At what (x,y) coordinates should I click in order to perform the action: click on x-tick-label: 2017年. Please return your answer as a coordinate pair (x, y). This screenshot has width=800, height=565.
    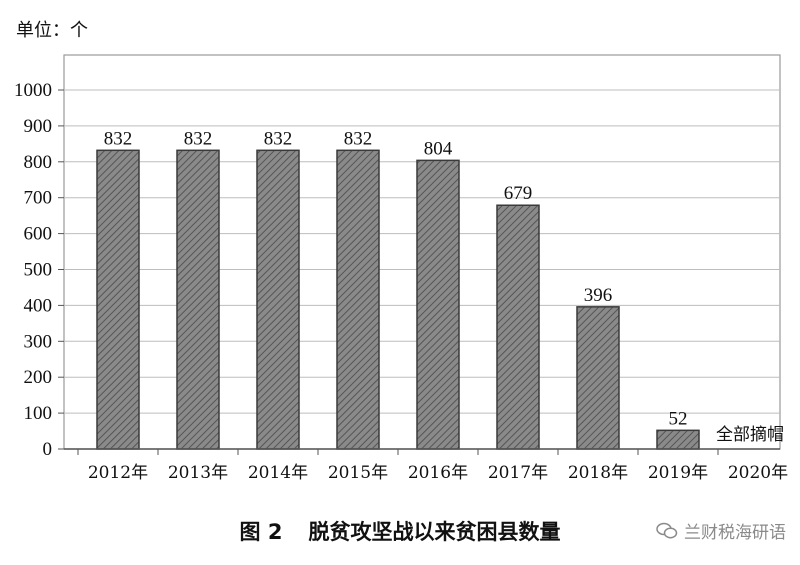
    Looking at the image, I should click on (518, 473).